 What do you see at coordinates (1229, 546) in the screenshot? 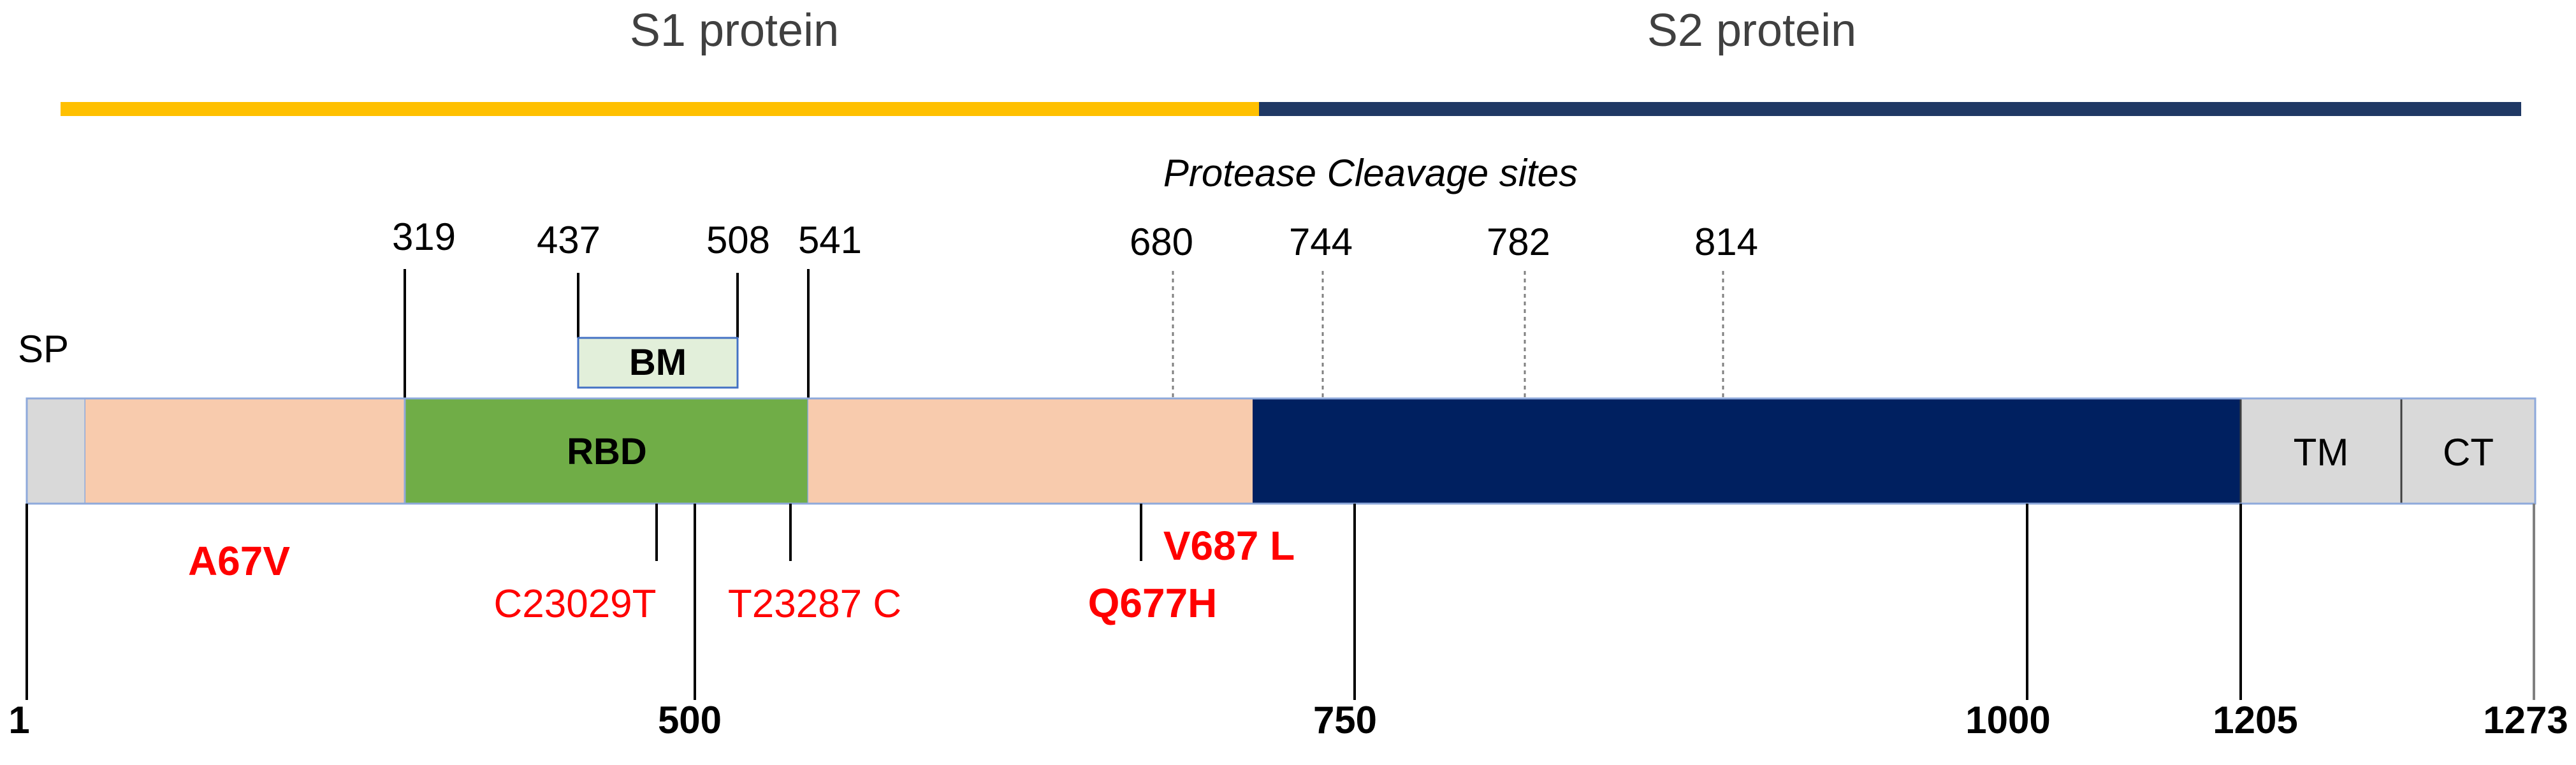
I see `mutation-v687l: V687 L` at bounding box center [1229, 546].